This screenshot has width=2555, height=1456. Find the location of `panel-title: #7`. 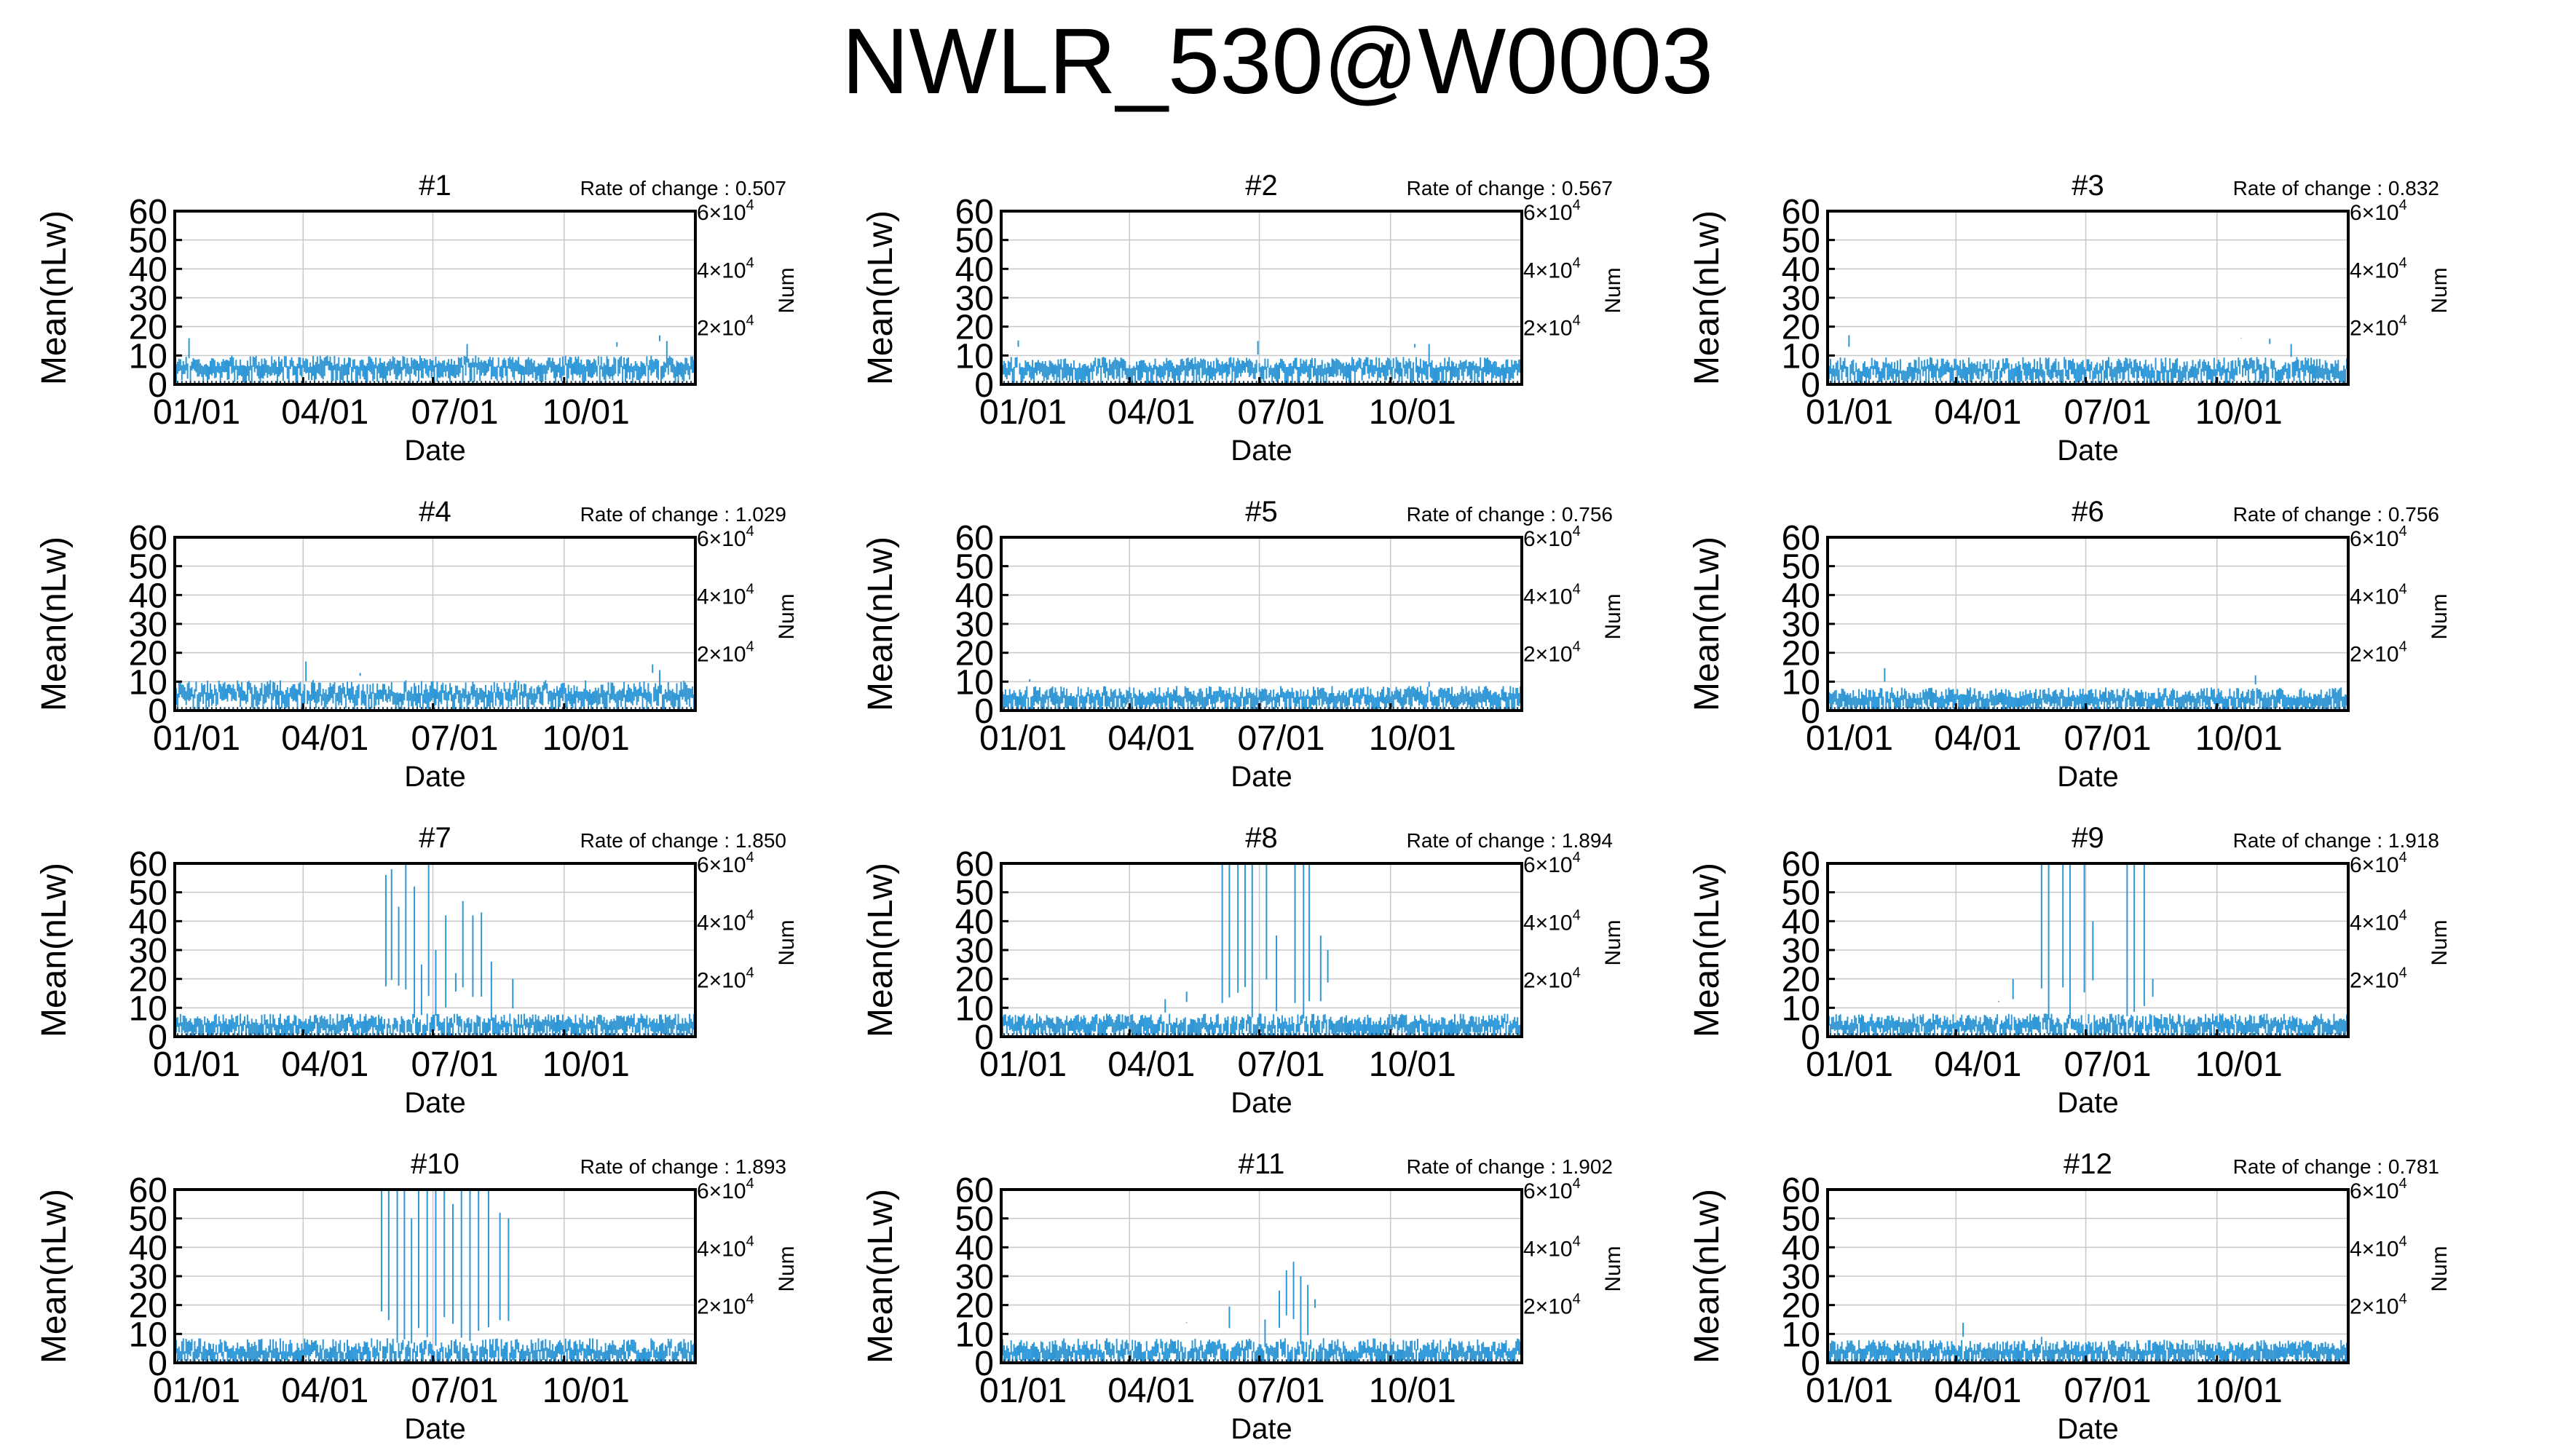

panel-title: #7 is located at coordinates (435, 838).